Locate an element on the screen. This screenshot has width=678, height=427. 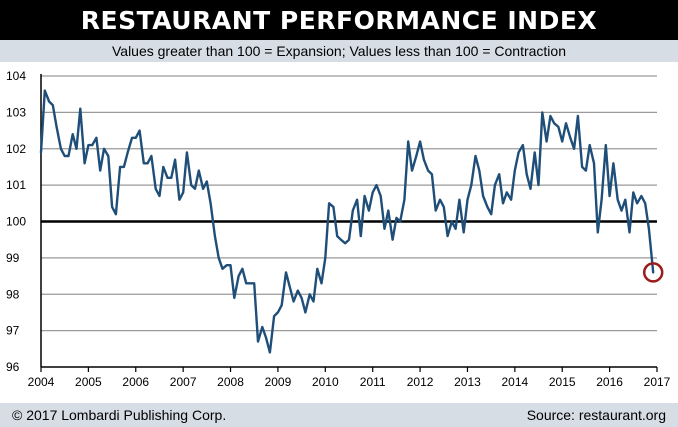
x-tick-label: 2008 is located at coordinates (230, 382).